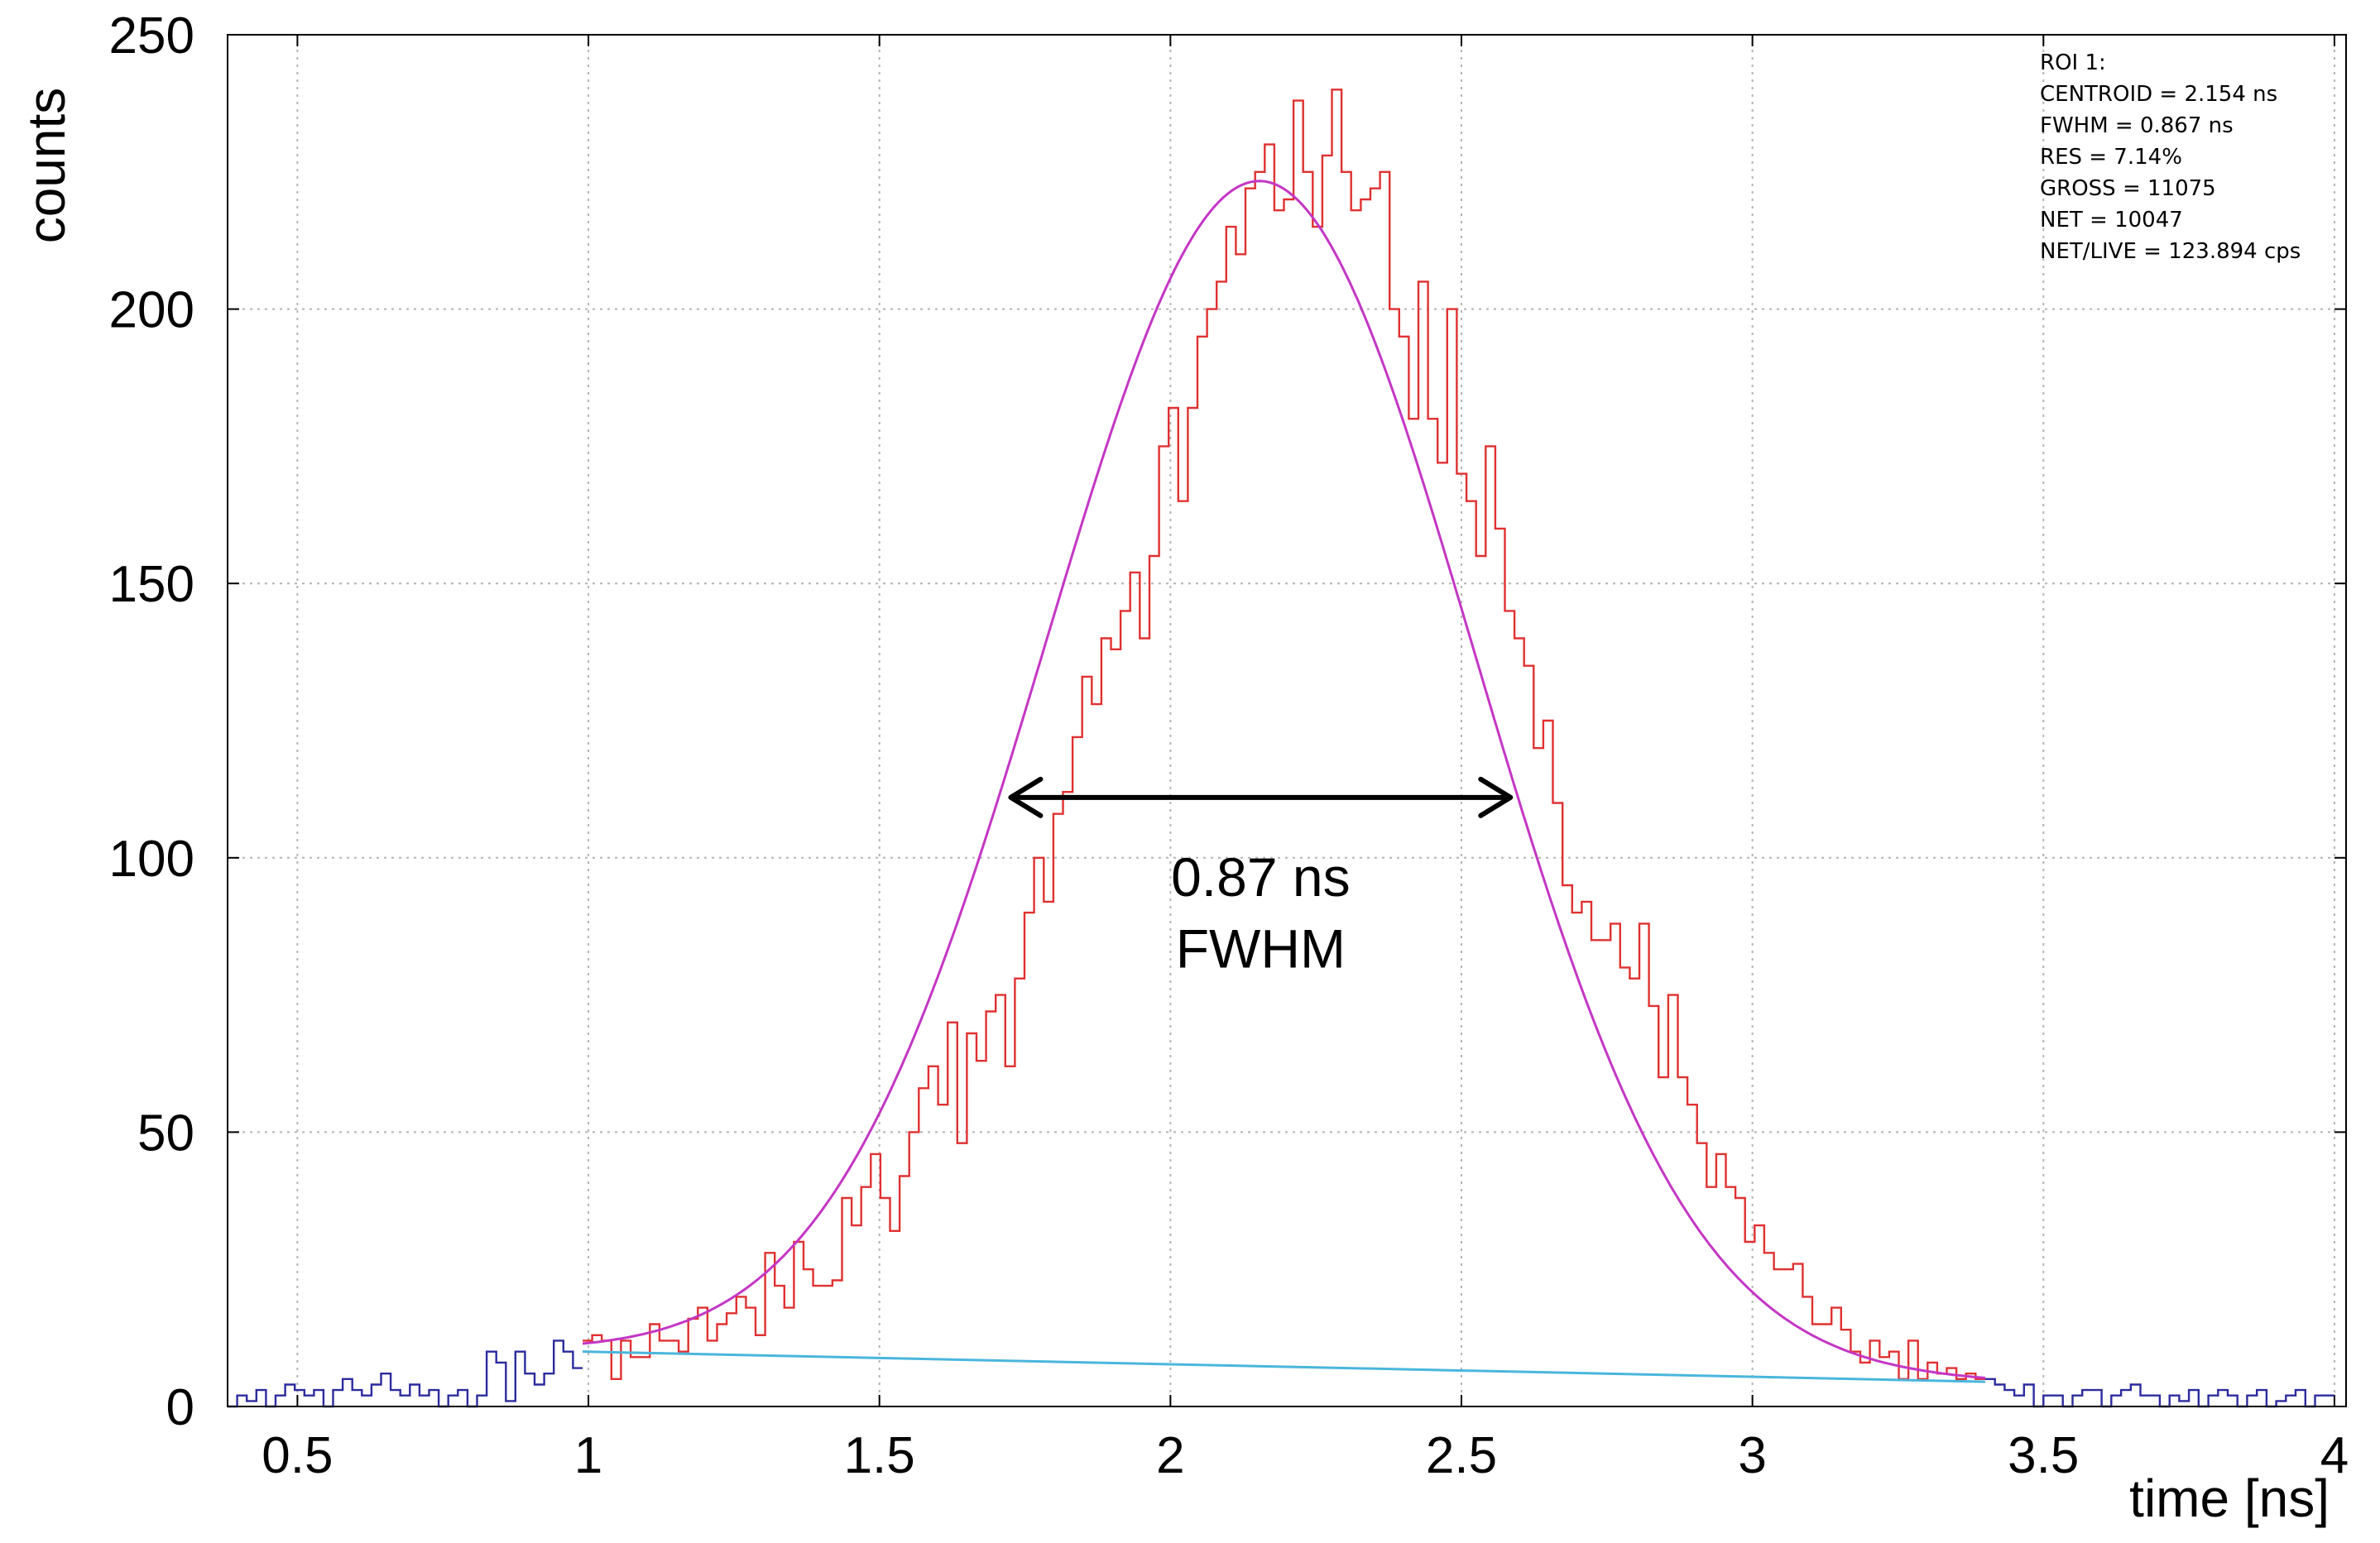 The height and width of the screenshot is (1543, 2380). I want to click on x-tick-label: 2.5, so click(1461, 1455).